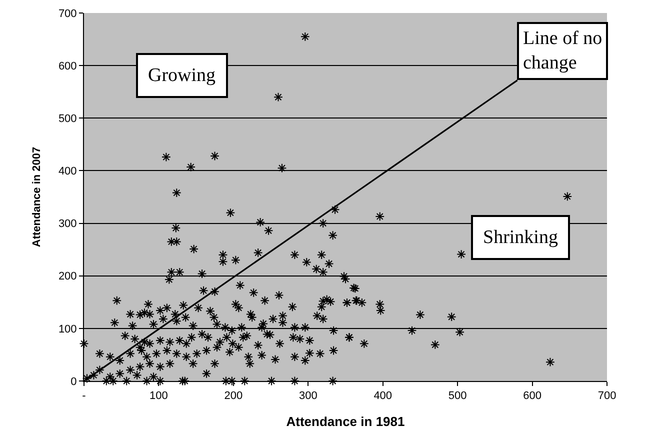 Image resolution: width=668 pixels, height=438 pixels. What do you see at coordinates (607, 396) in the screenshot?
I see `x-tick-label: 700` at bounding box center [607, 396].